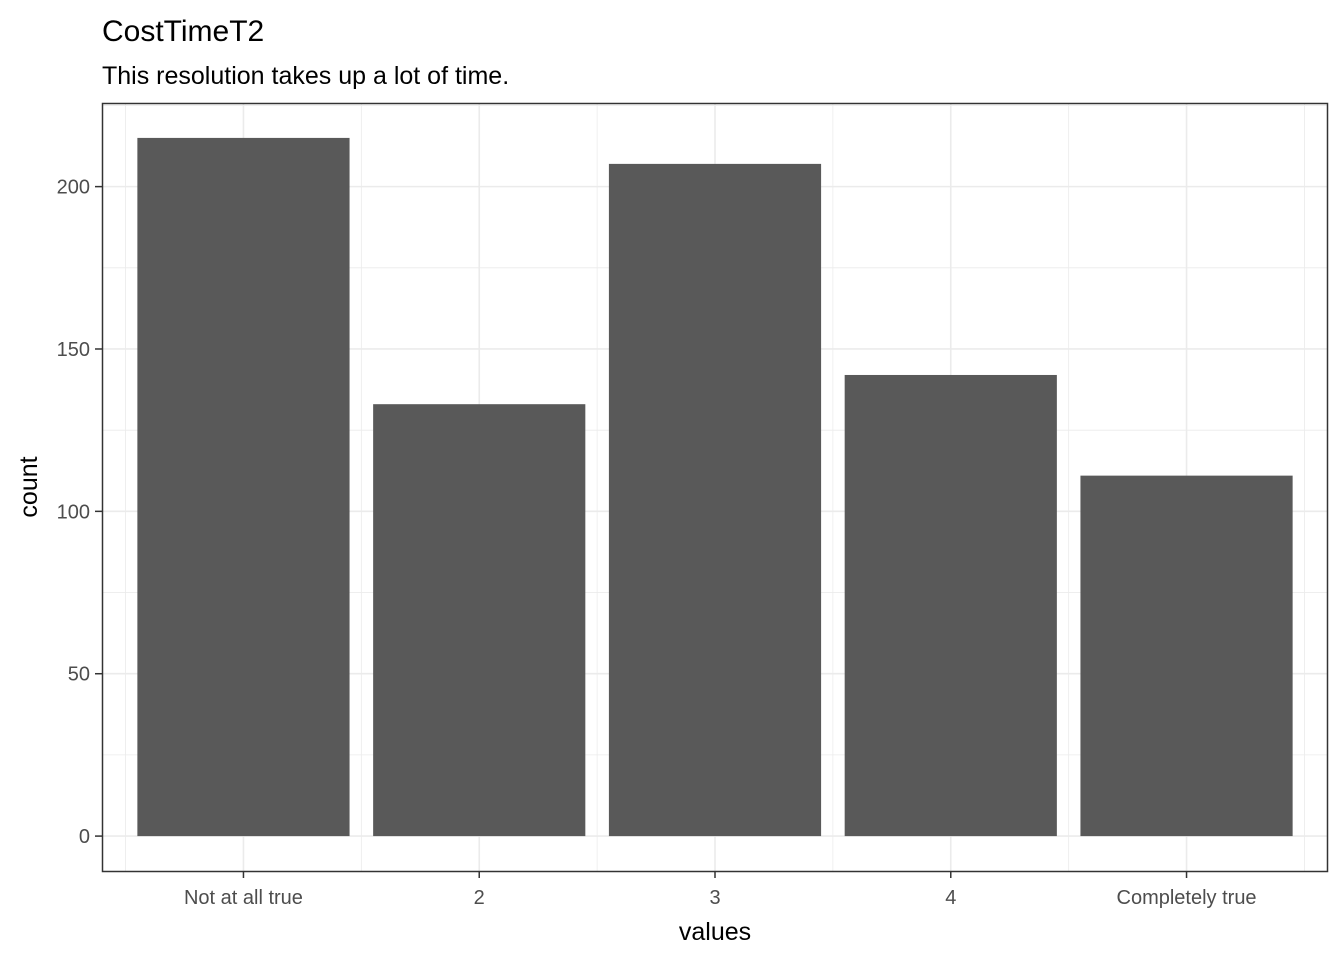 This screenshot has width=1344, height=960. What do you see at coordinates (715, 932) in the screenshot?
I see `x-axis-title: values` at bounding box center [715, 932].